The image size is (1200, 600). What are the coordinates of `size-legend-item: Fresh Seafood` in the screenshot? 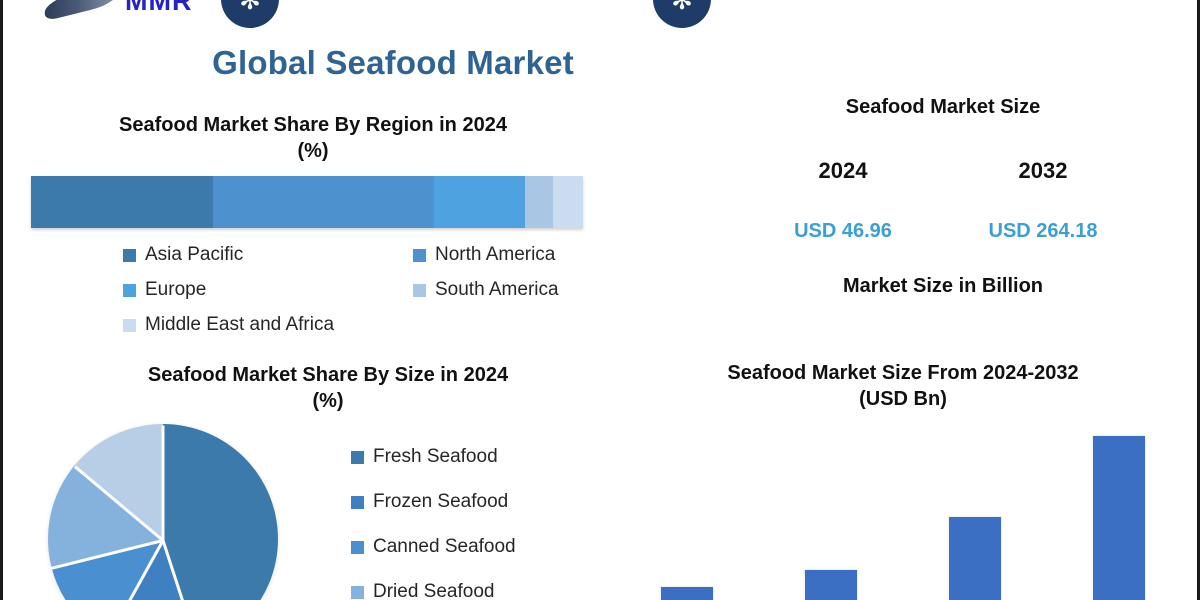 It's located at (433, 457).